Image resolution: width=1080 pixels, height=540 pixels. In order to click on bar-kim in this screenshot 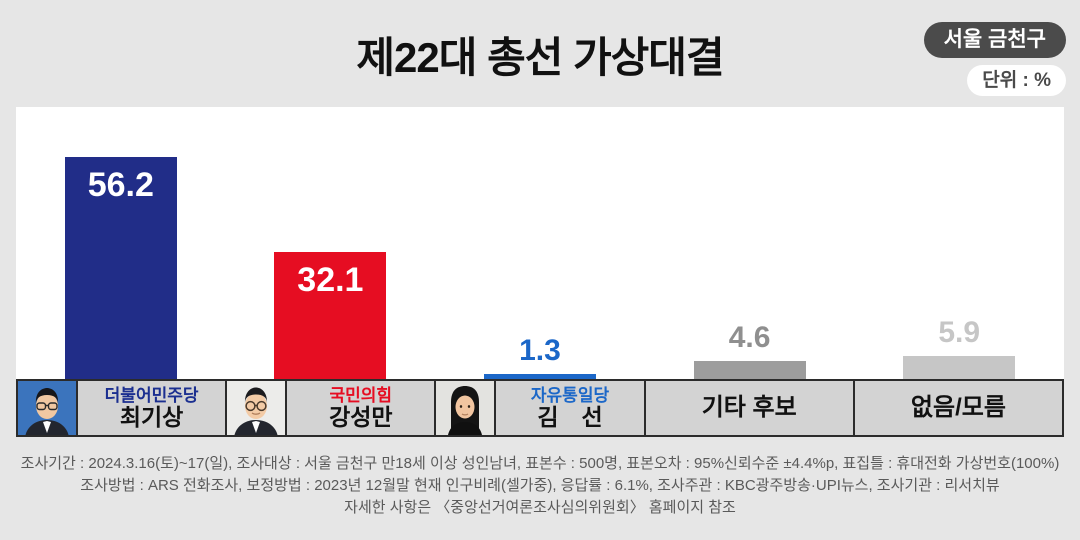, I will do `click(539, 376)`.